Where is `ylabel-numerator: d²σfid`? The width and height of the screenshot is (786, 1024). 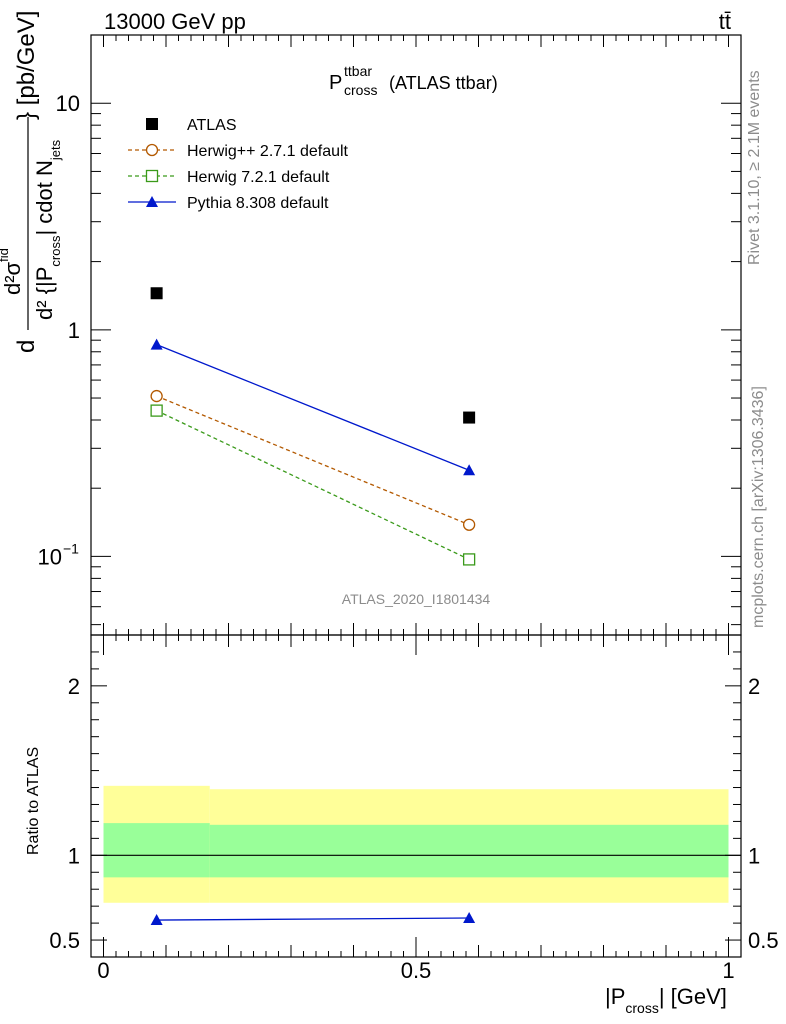 ylabel-numerator: d²σfid is located at coordinates (12, 271).